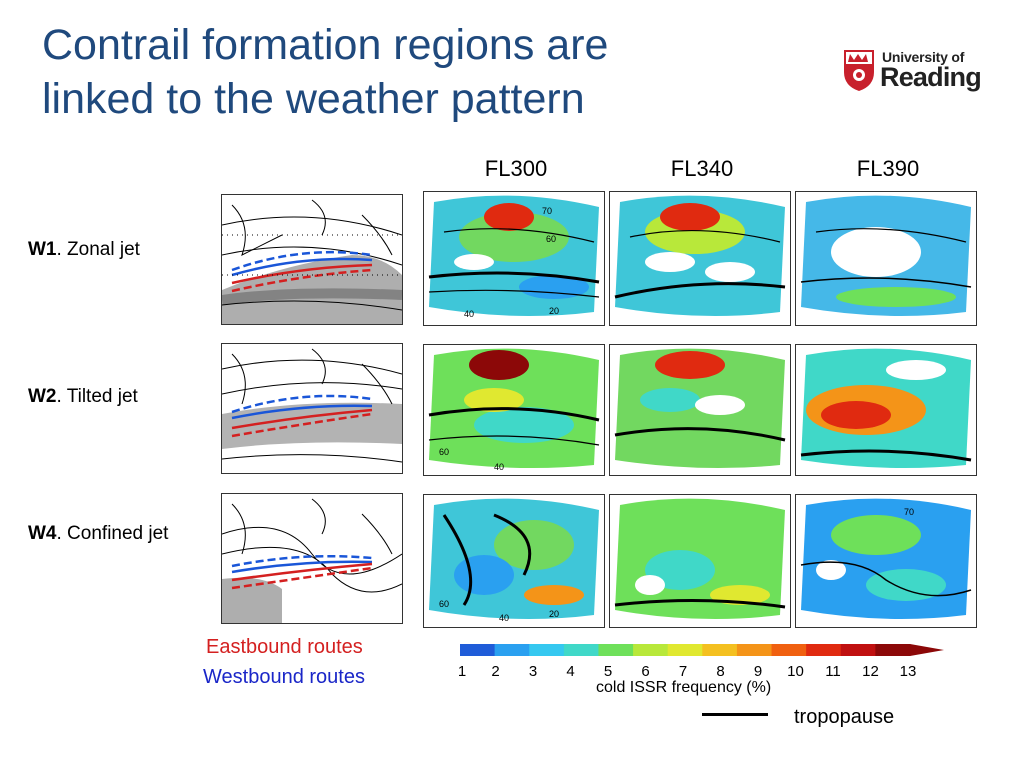  Describe the element at coordinates (844, 717) in the screenshot. I see `tropopause-label: tropopause` at that location.